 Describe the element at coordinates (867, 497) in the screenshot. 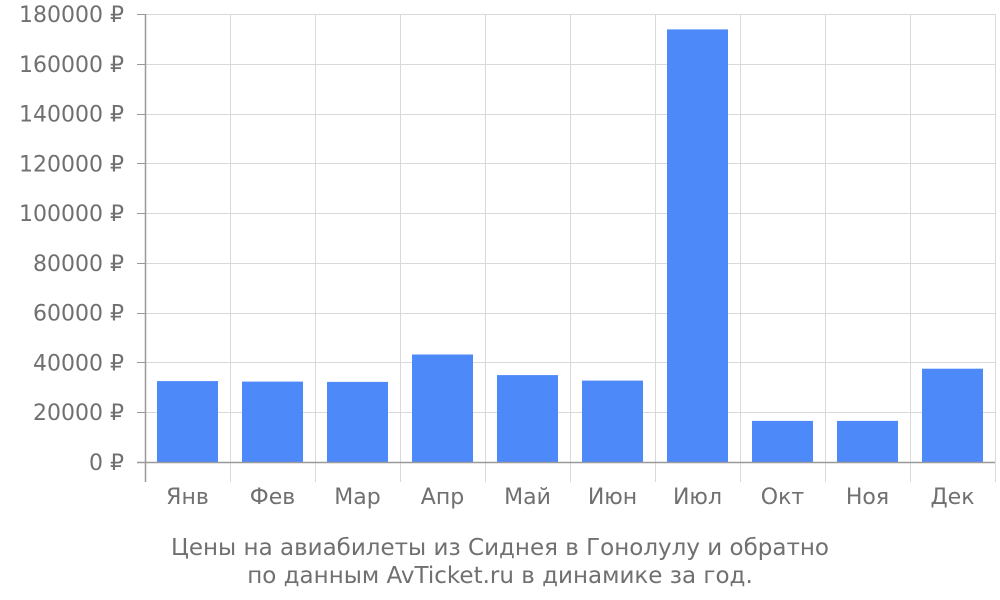

I see `x-tick-label: Ноя` at that location.